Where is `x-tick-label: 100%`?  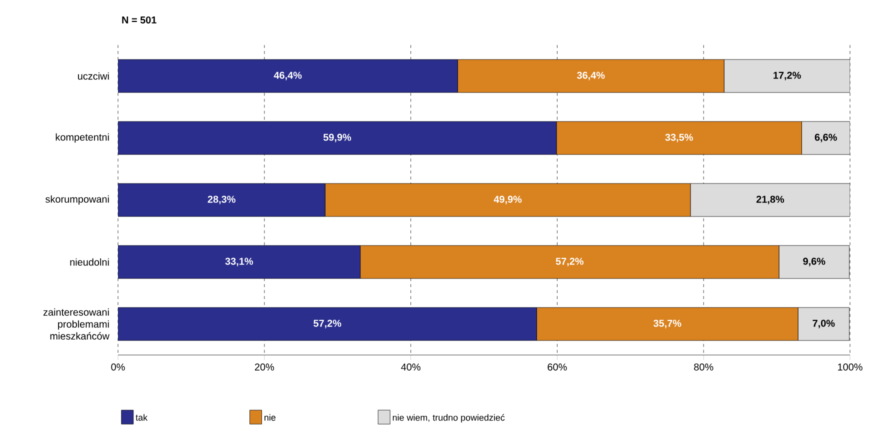 x-tick-label: 100% is located at coordinates (850, 367).